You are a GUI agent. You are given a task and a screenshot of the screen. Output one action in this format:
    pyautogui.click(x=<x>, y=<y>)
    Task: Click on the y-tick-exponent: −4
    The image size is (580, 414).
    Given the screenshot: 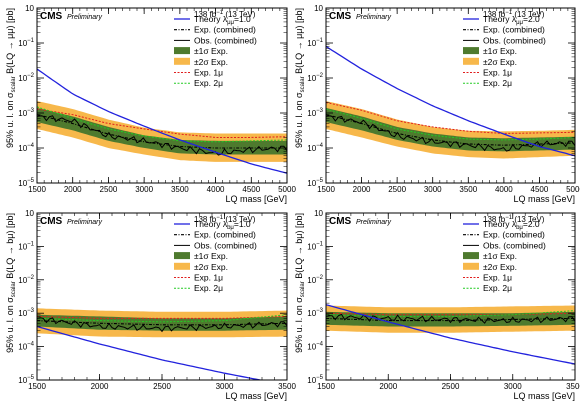 What is the action you would take?
    pyautogui.click(x=320, y=146)
    